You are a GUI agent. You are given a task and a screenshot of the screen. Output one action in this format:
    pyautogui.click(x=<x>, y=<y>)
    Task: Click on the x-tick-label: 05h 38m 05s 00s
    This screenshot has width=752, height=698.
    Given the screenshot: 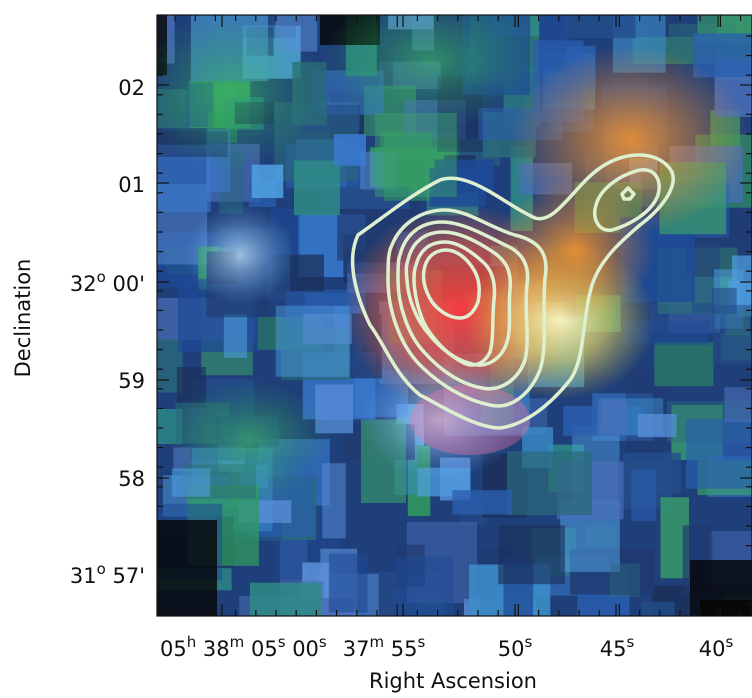 What is the action you would take?
    pyautogui.click(x=243, y=647)
    